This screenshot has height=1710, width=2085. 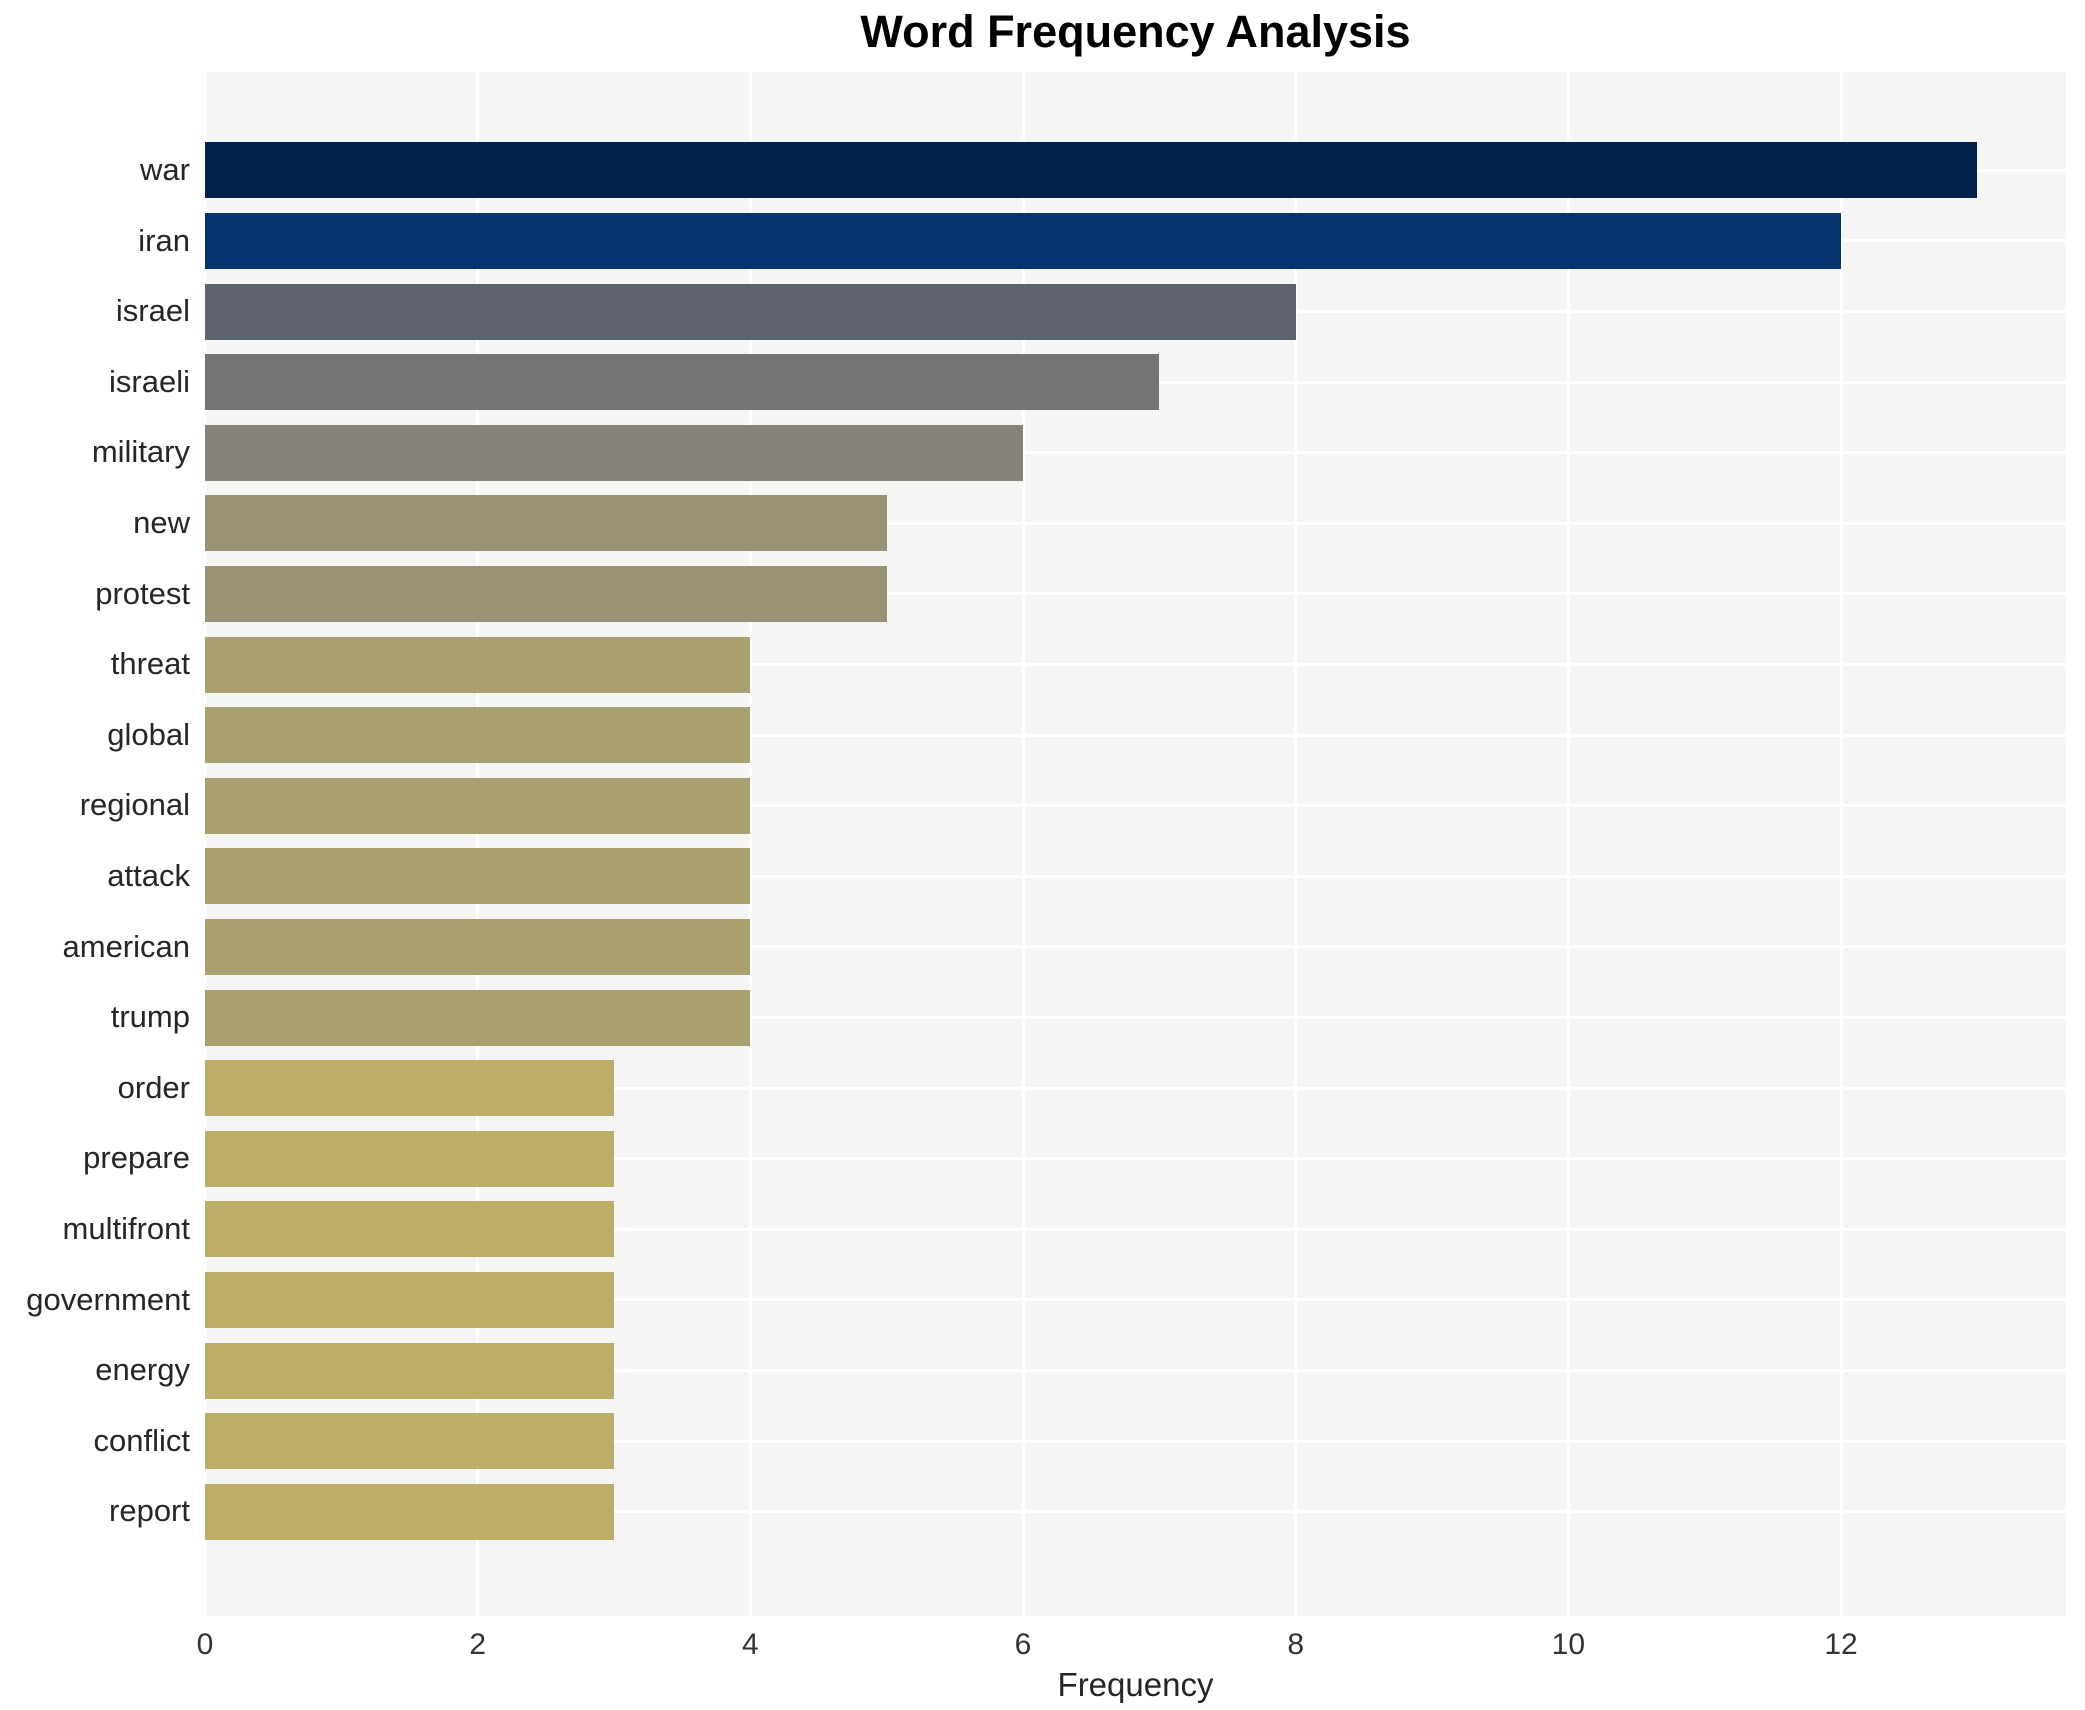 I want to click on x-tick-label-12: 12, so click(x=1841, y=1644).